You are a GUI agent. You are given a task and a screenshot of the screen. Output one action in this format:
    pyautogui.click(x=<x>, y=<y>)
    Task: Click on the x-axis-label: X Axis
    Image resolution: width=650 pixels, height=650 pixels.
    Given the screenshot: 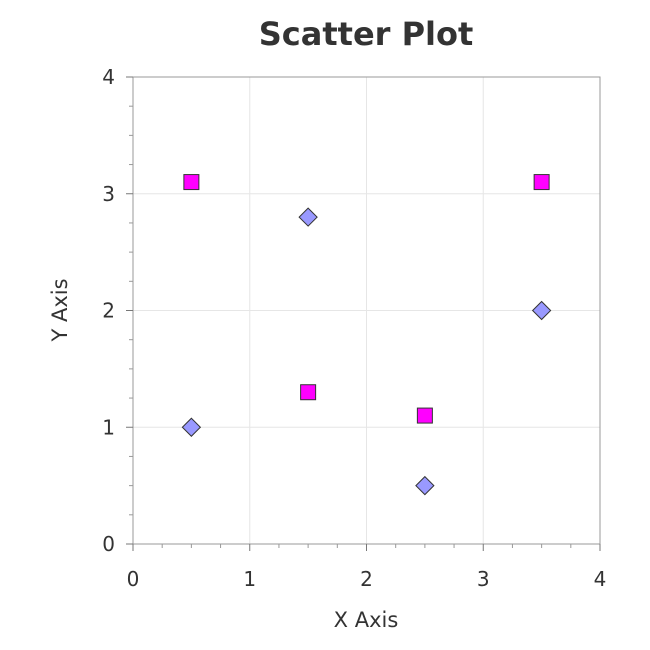 What is the action you would take?
    pyautogui.click(x=366, y=620)
    